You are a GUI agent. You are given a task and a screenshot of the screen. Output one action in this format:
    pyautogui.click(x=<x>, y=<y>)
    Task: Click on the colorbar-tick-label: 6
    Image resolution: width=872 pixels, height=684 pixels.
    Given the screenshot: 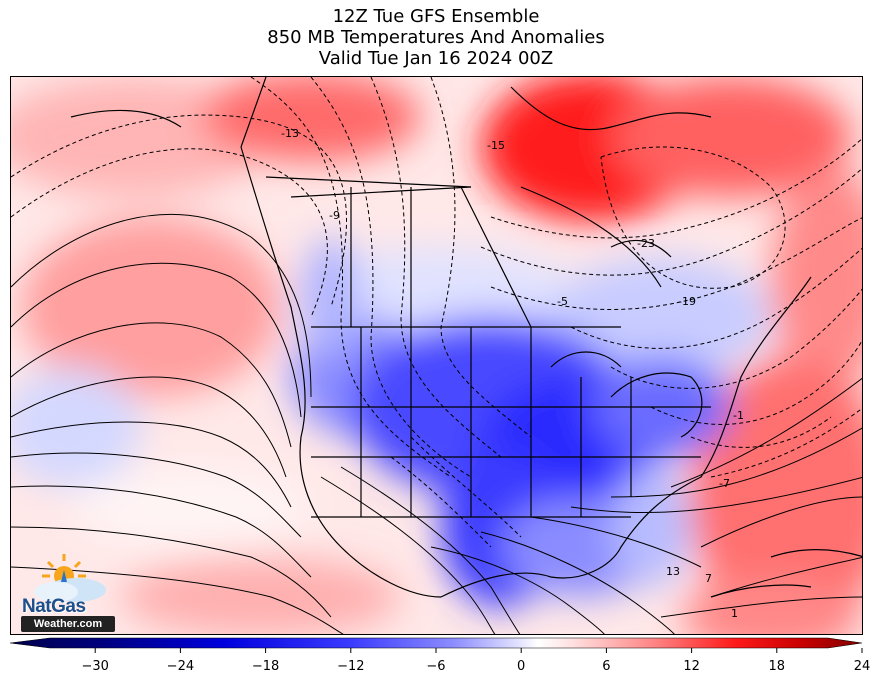 What is the action you would take?
    pyautogui.click(x=606, y=666)
    